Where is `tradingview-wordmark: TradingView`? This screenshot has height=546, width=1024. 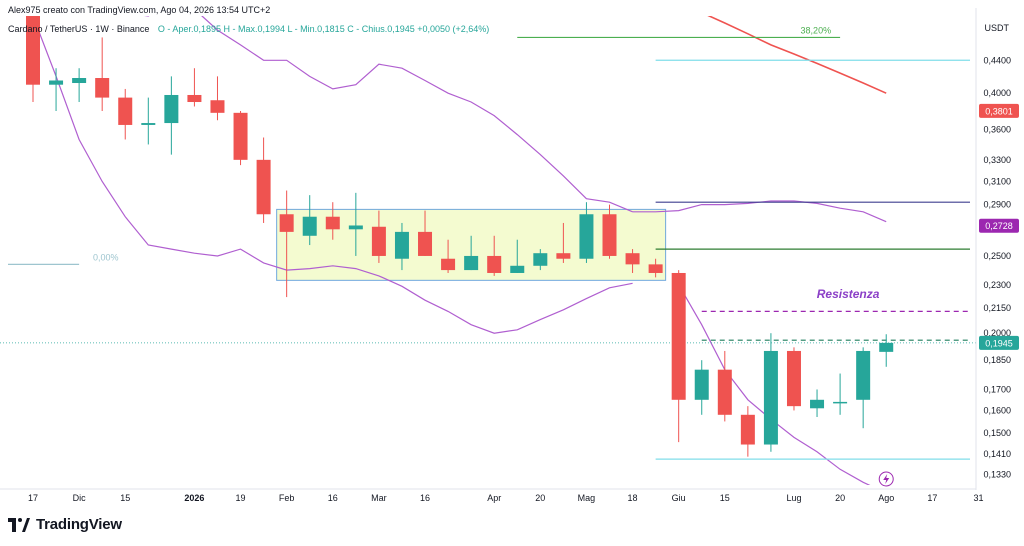 tradingview-wordmark: TradingView is located at coordinates (79, 524).